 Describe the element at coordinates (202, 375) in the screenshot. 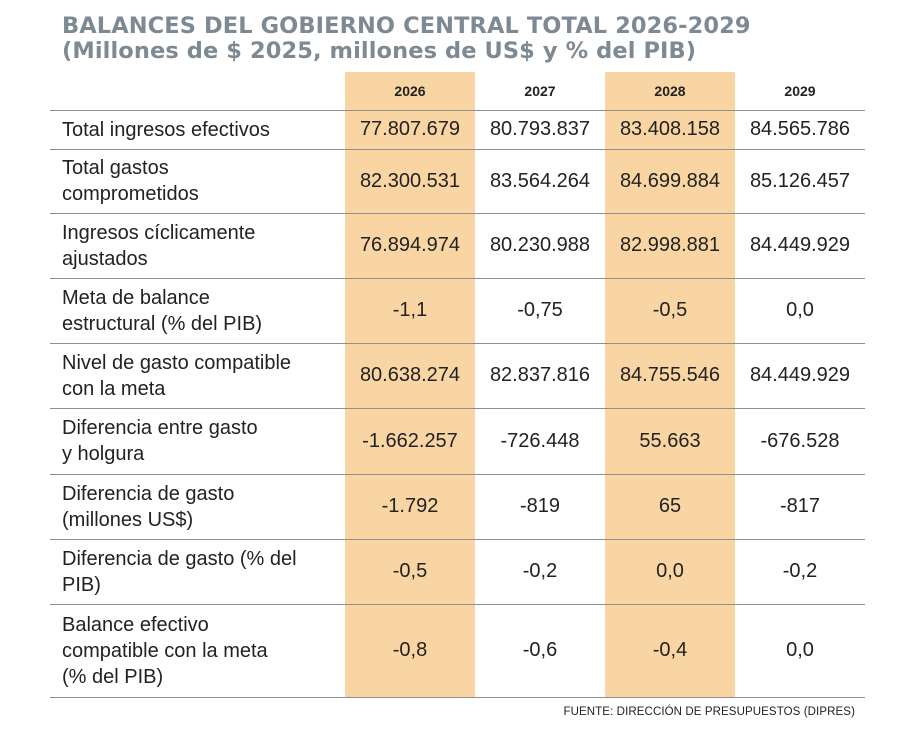

I see `row-label: Nivel de gasto compatible con la meta` at that location.